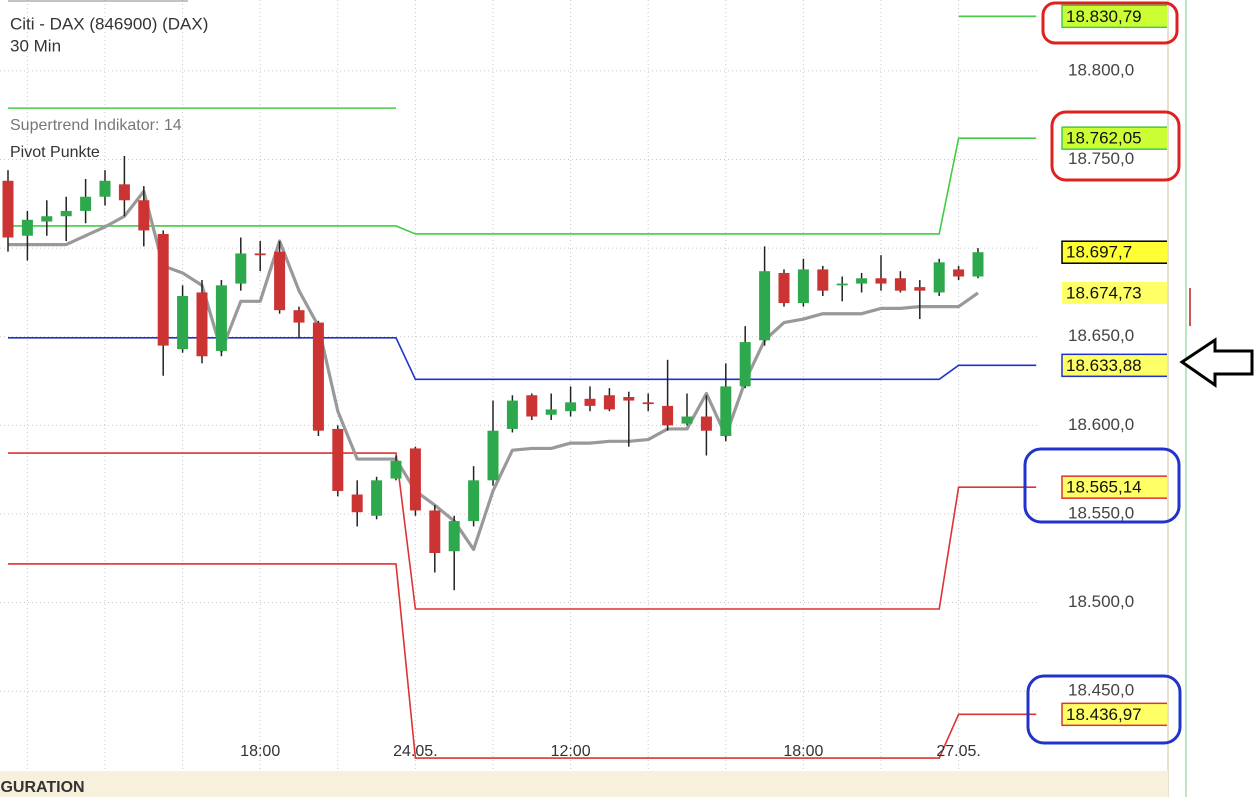  What do you see at coordinates (1104, 365) in the screenshot?
I see `price-label: 18.633,88` at bounding box center [1104, 365].